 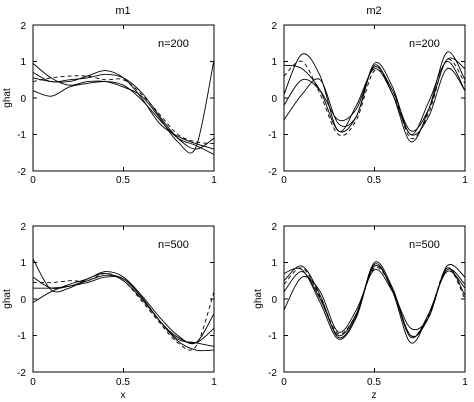 I want to click on panel-title: m1, so click(x=122, y=11).